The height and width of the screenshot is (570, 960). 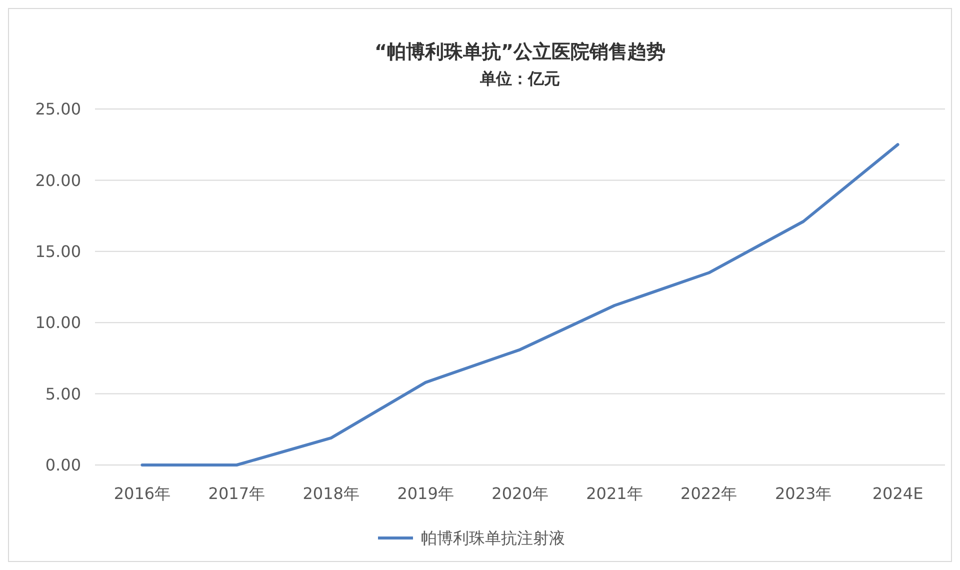 What do you see at coordinates (331, 493) in the screenshot?
I see `x-tick-label: 2018年` at bounding box center [331, 493].